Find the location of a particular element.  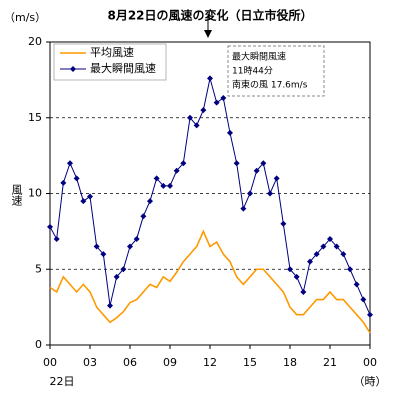

annotation-box is located at coordinates (276, 71).